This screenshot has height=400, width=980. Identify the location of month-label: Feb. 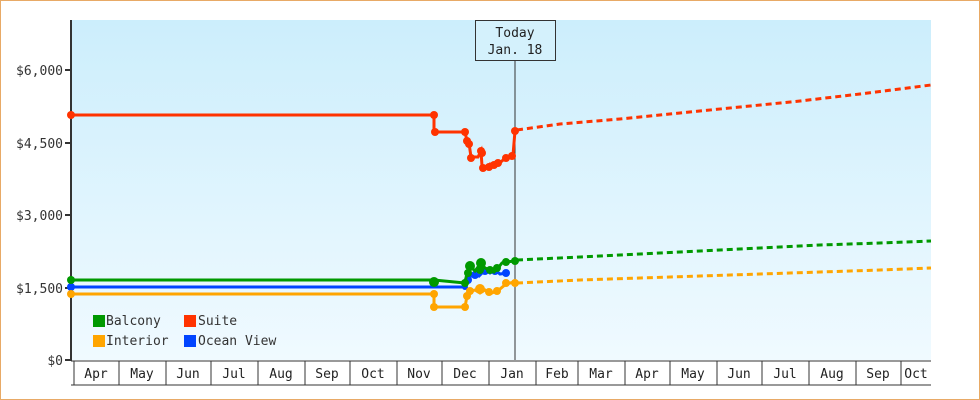
(557, 374).